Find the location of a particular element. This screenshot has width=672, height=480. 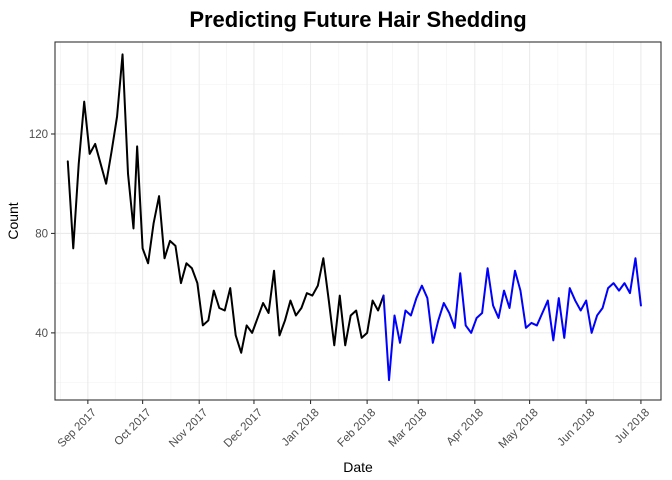

chart-title: Predicting Future Hair Shedding is located at coordinates (357, 19).